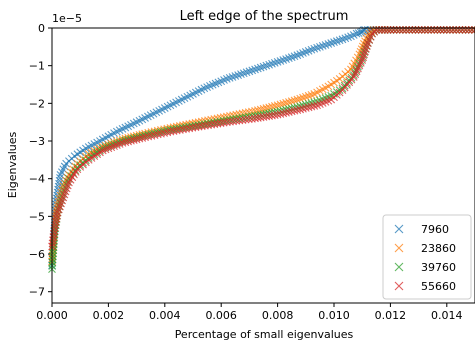  What do you see at coordinates (438, 286) in the screenshot?
I see `legend-label: 55660` at bounding box center [438, 286].